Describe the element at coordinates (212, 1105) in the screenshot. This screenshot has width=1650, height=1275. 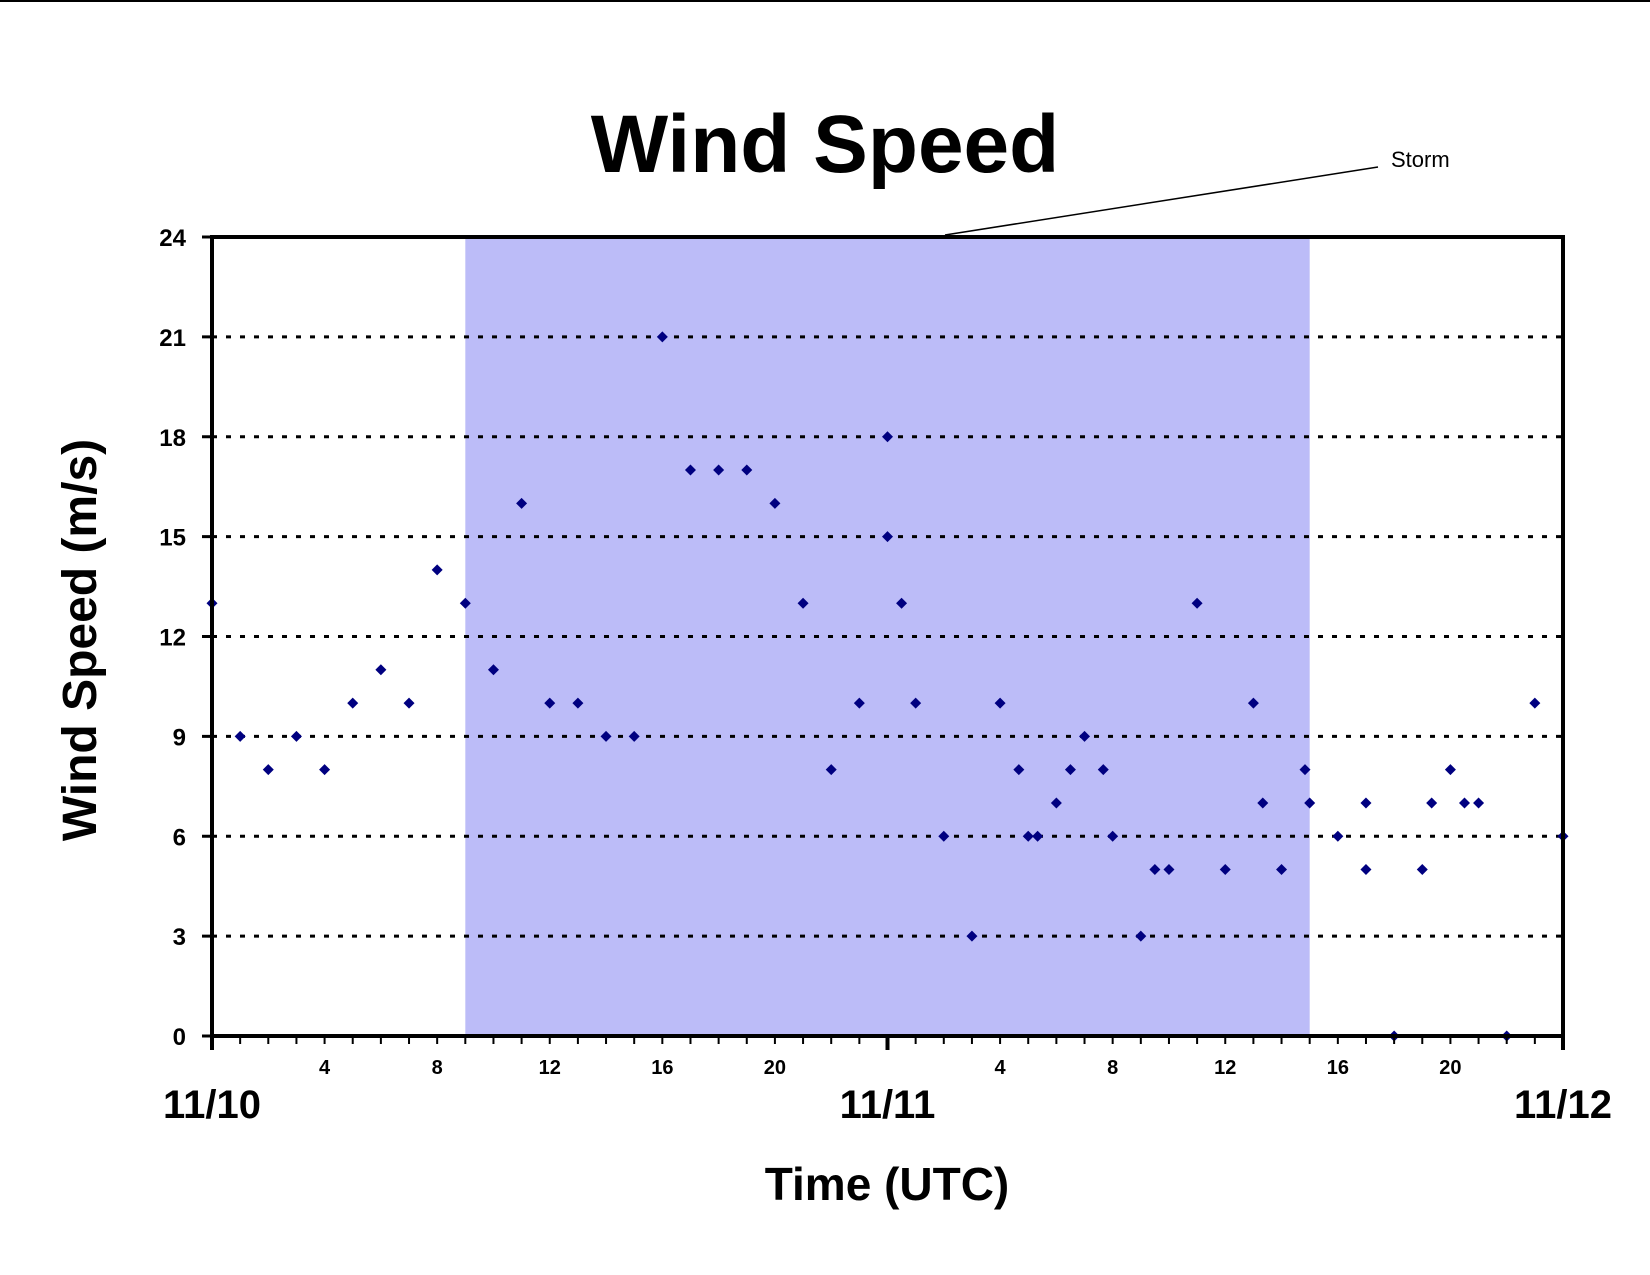
I see `day-label-0: 11/10` at that location.